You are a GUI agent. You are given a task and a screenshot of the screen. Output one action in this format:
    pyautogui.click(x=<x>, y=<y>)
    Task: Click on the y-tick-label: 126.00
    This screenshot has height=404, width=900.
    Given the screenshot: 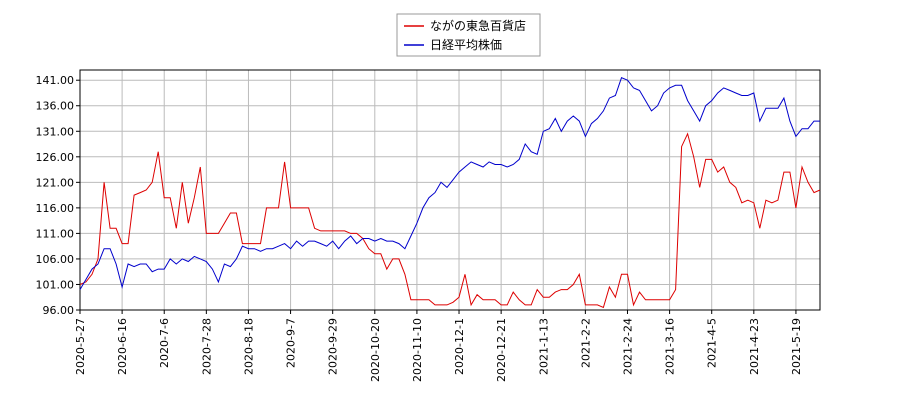 What is the action you would take?
    pyautogui.click(x=55, y=157)
    